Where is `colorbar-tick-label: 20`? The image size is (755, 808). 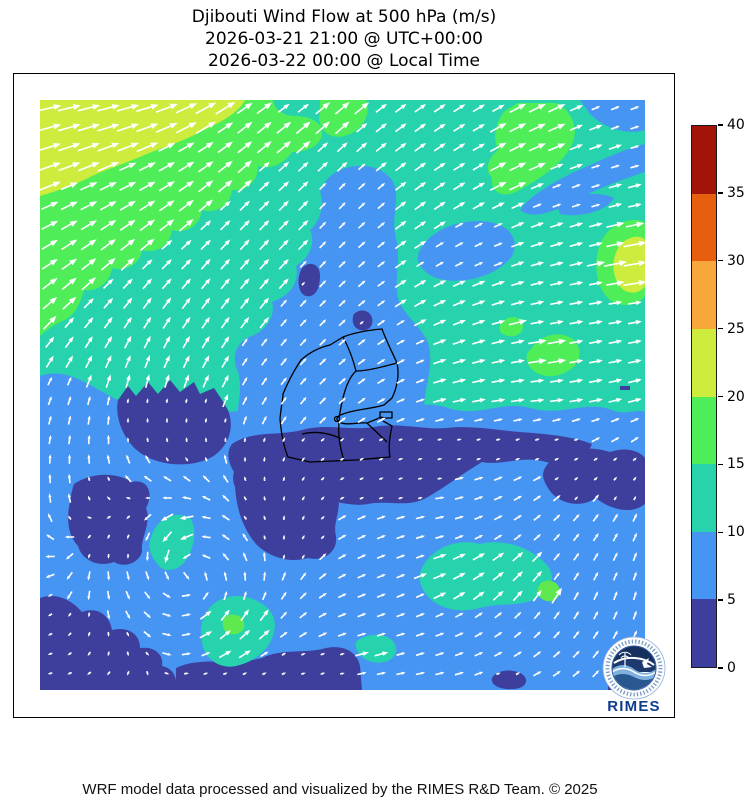
colorbar-tick-label: 20 is located at coordinates (736, 396).